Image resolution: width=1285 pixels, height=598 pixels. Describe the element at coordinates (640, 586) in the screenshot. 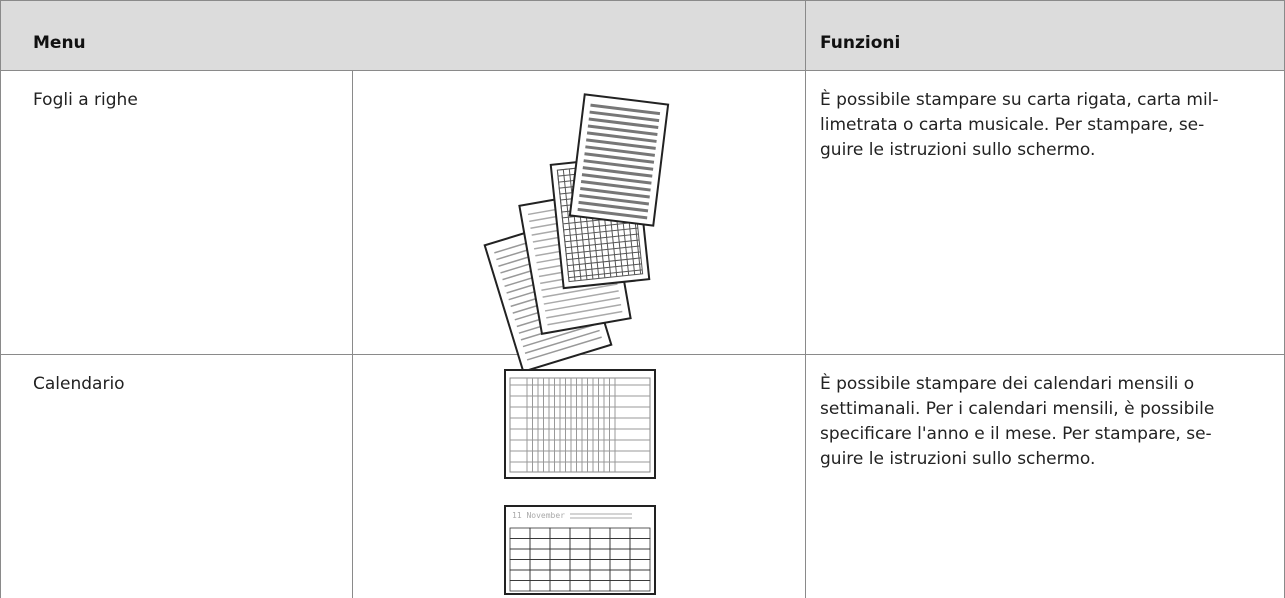

I see `calendar-cell` at that location.